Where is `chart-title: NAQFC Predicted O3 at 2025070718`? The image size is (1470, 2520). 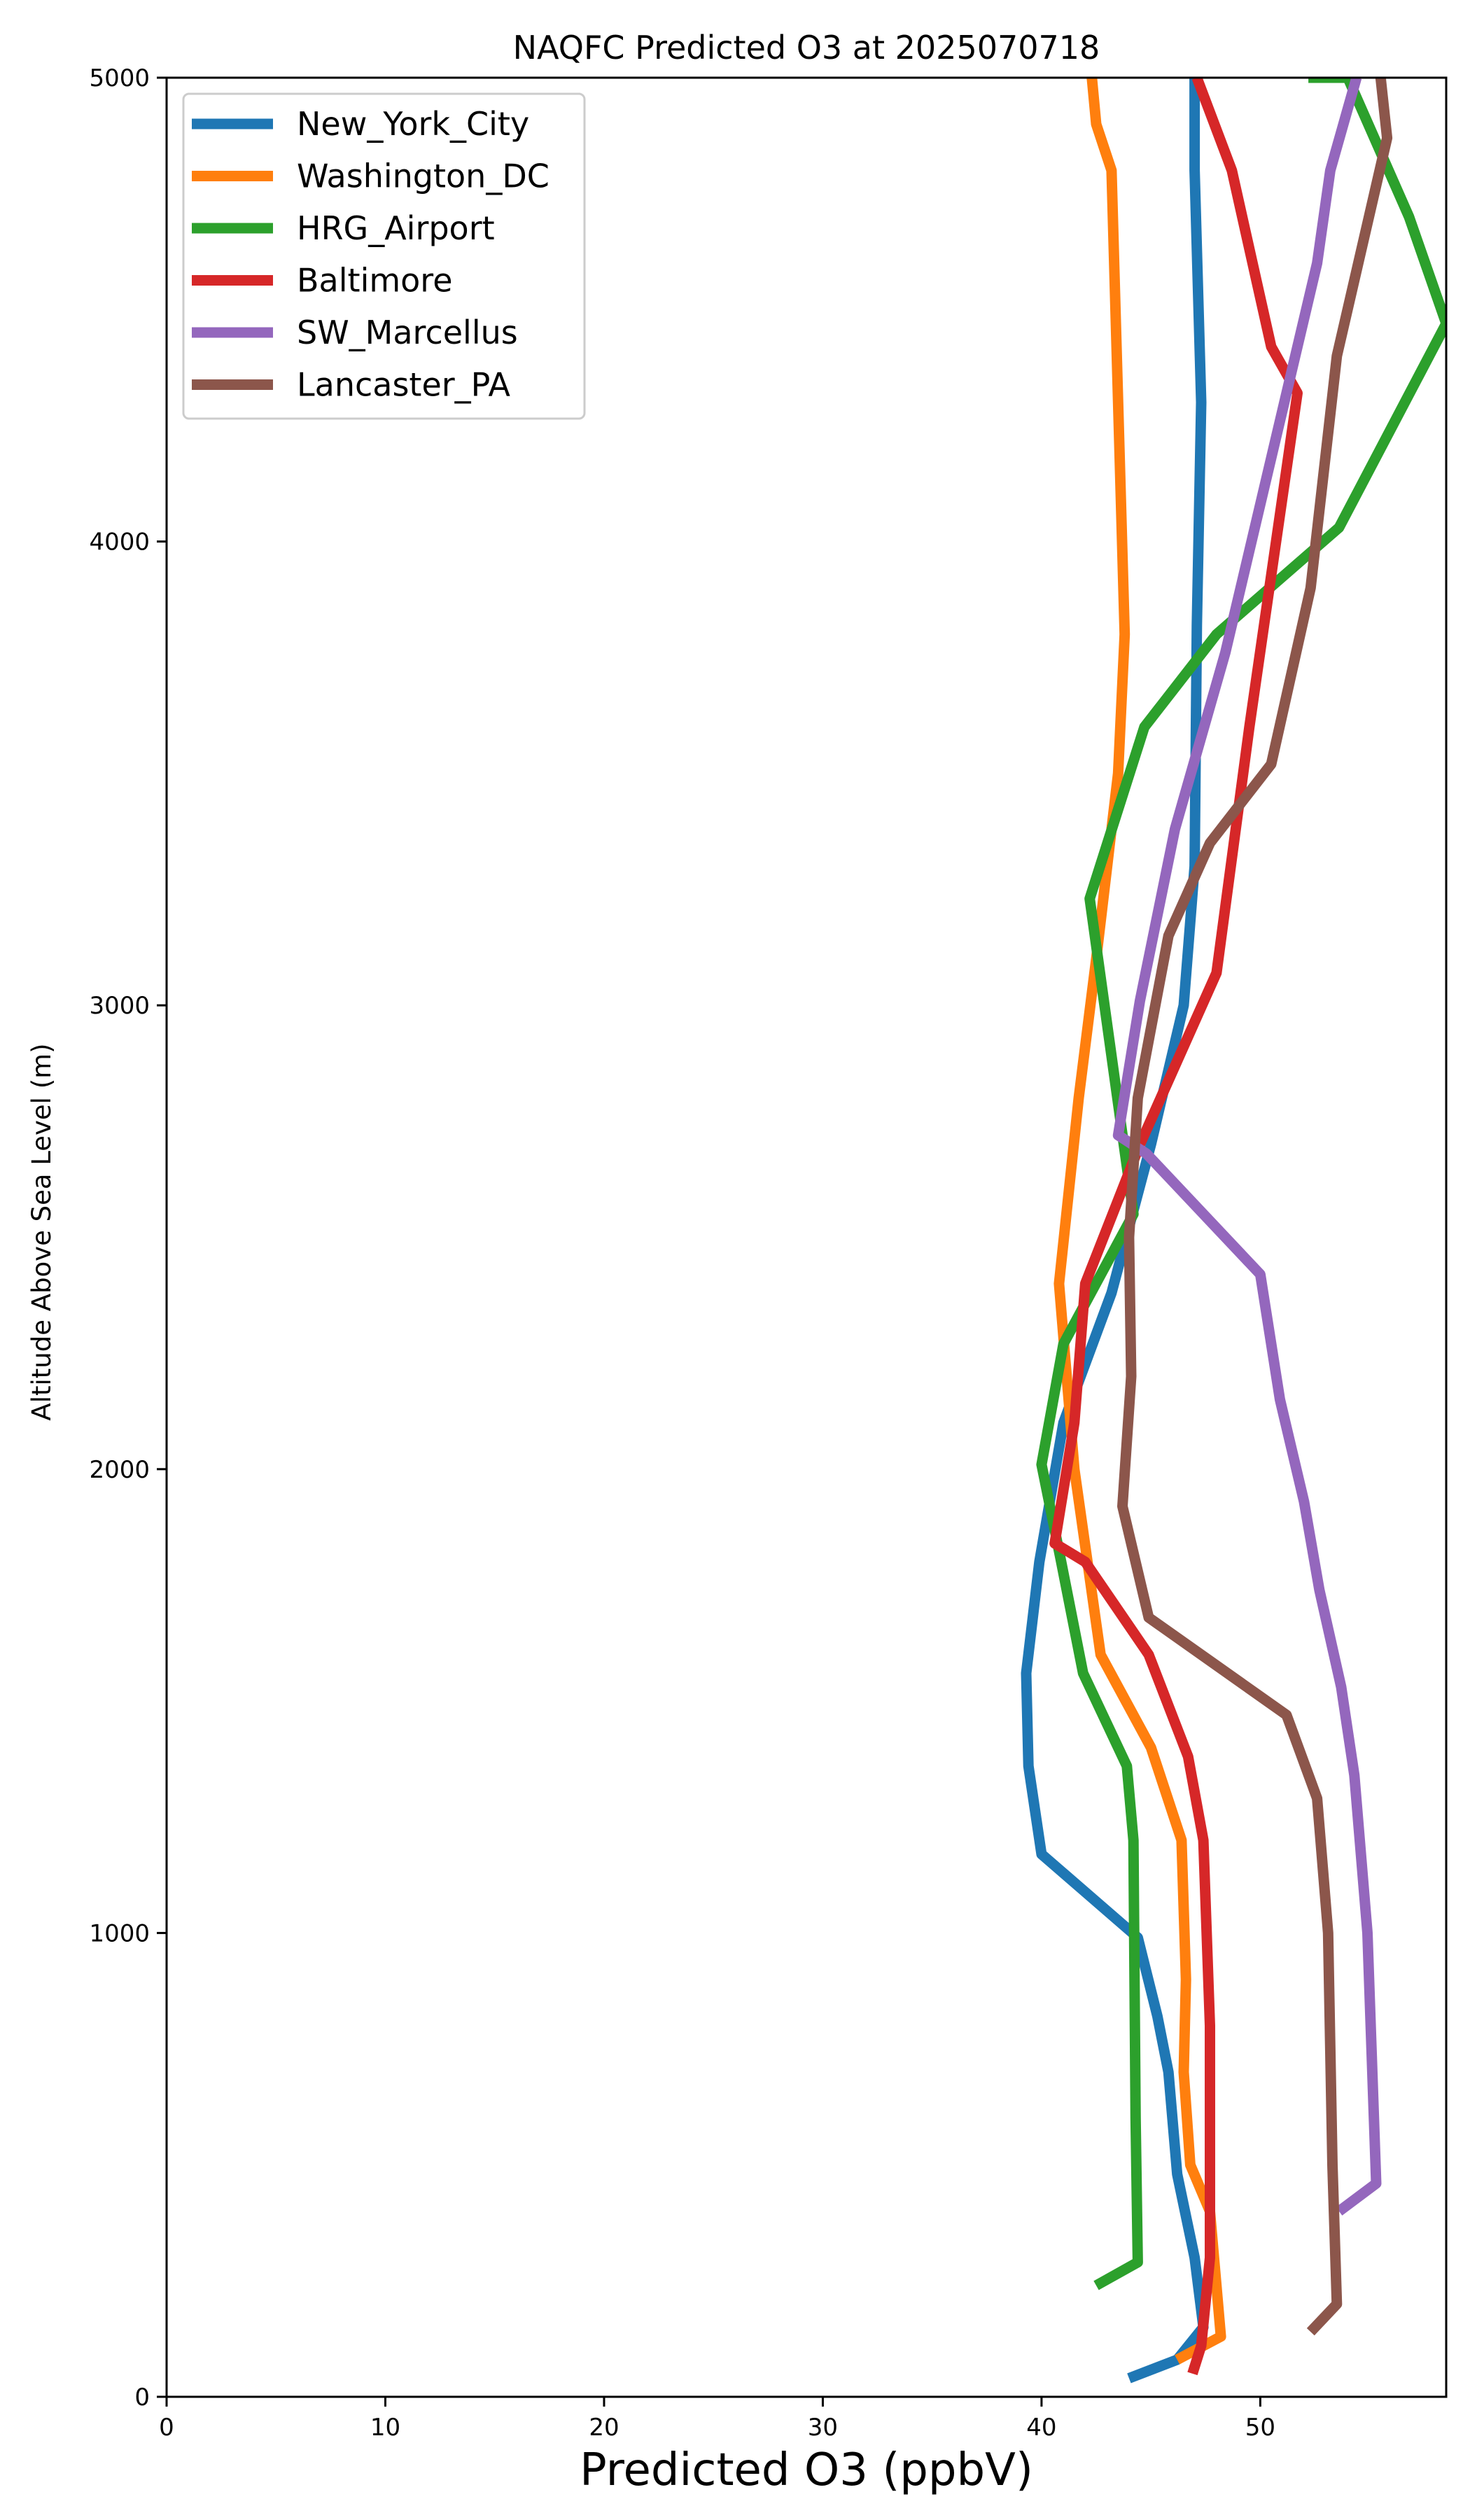
chart-title: NAQFC Predicted O3 at 2025070718 is located at coordinates (806, 47).